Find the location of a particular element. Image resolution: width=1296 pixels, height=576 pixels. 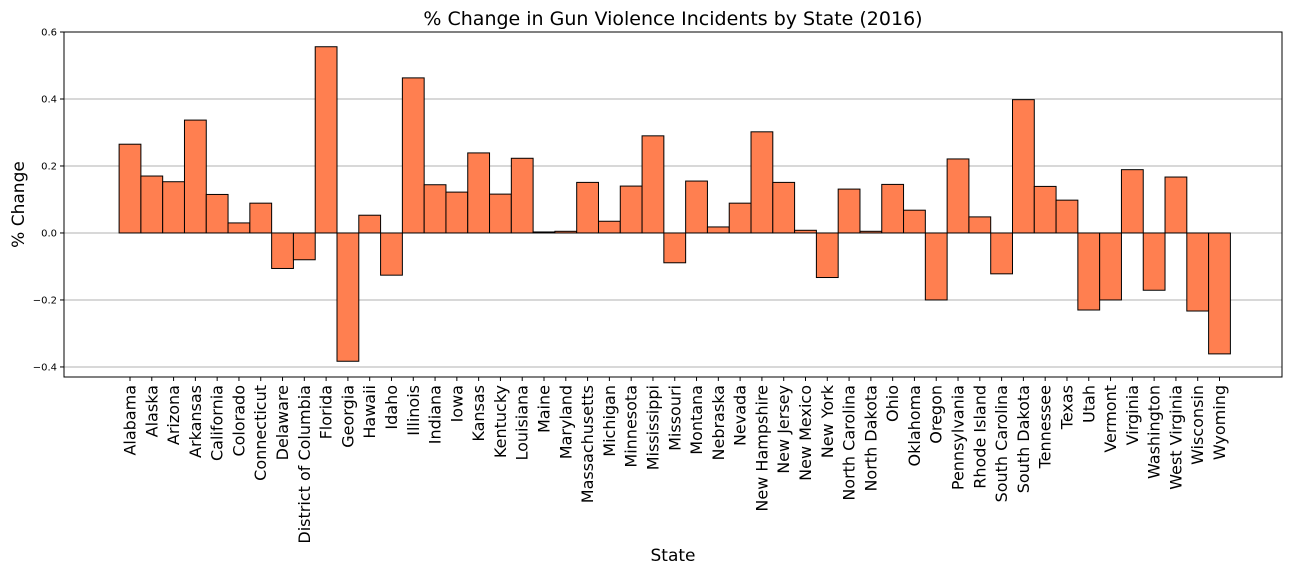

x-tick-label: Montana is located at coordinates (696, 420).